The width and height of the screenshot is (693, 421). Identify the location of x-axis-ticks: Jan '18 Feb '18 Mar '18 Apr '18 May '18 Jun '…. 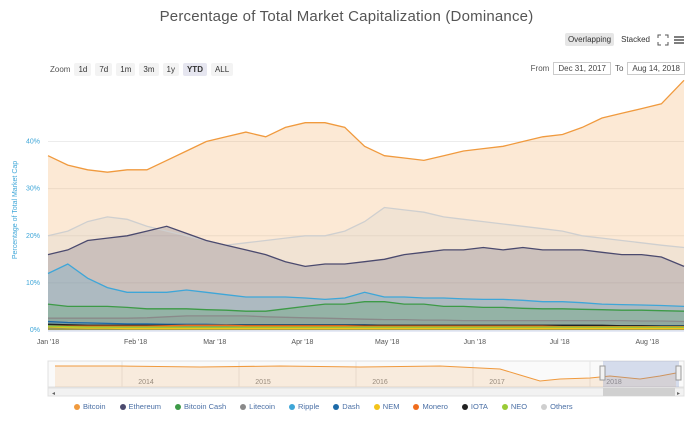
(360, 338).